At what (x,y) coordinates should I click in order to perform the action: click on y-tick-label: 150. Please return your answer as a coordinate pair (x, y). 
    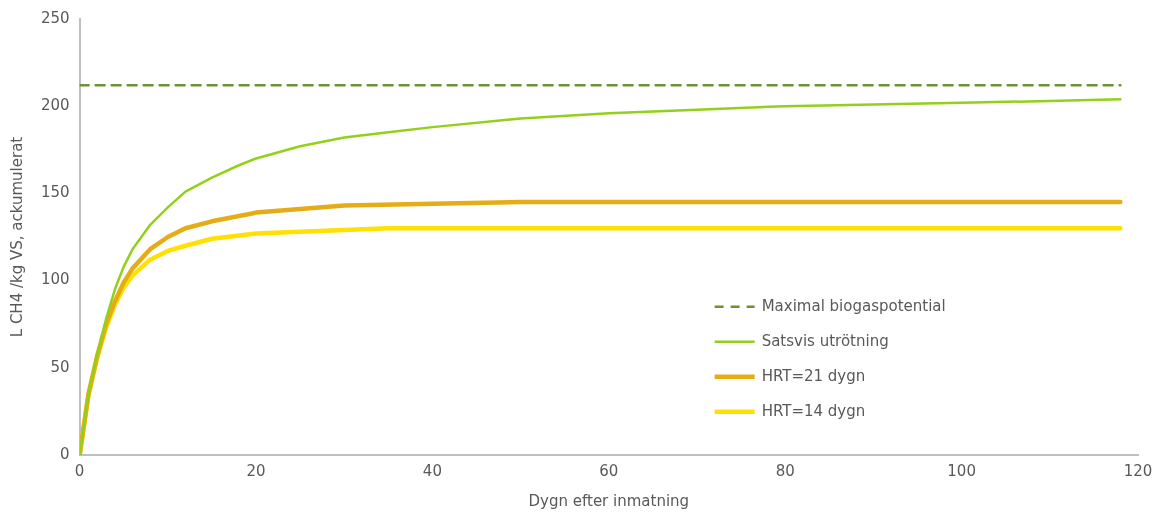
    Looking at the image, I should click on (55, 192).